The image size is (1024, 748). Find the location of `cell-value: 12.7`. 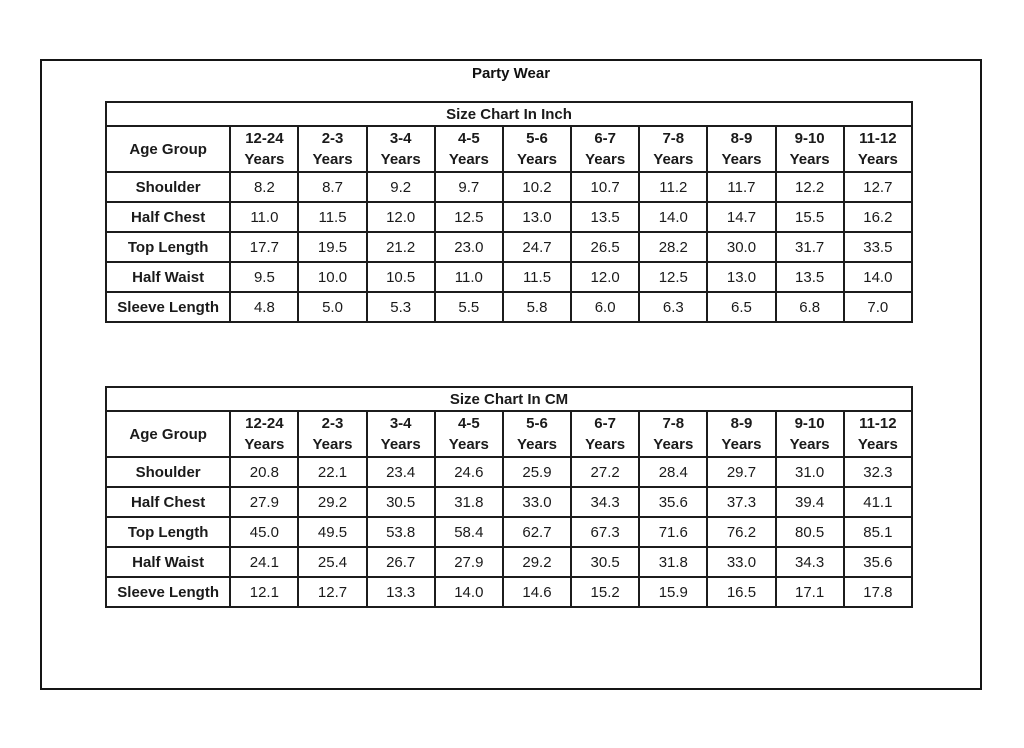

cell-value: 12.7 is located at coordinates (878, 187).